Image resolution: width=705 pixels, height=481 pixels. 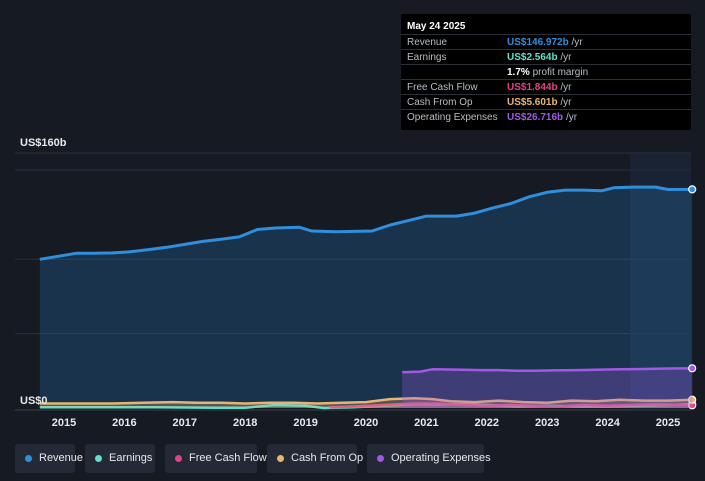 What do you see at coordinates (441, 458) in the screenshot?
I see `legend-label: Operating Expenses` at bounding box center [441, 458].